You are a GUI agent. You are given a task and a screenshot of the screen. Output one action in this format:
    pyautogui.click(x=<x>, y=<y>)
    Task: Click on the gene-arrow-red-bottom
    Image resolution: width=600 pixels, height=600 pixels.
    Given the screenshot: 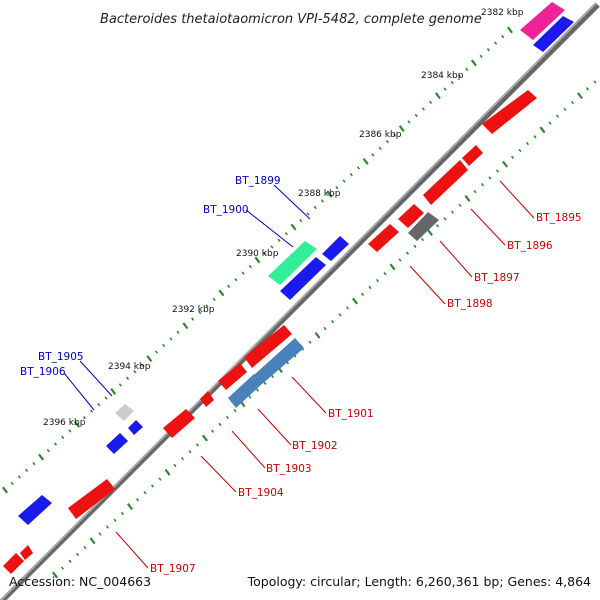 What is the action you would take?
    pyautogui.click(x=13, y=563)
    